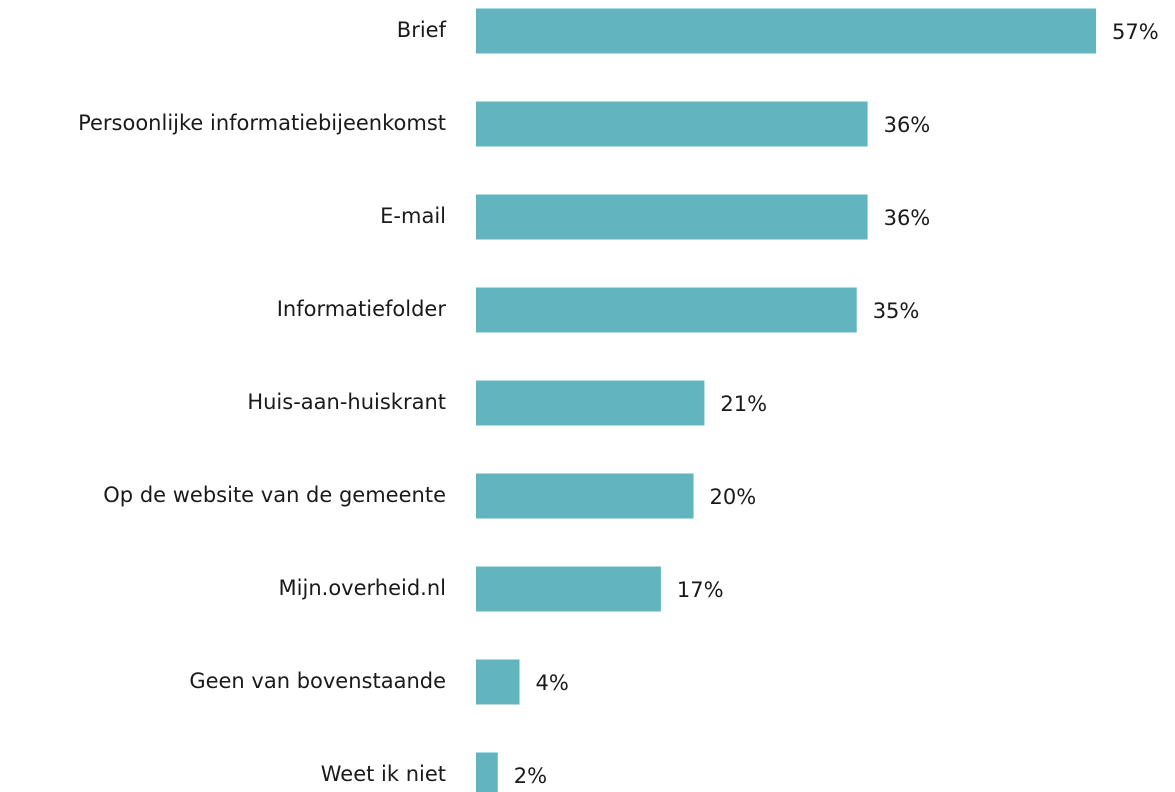 This screenshot has height=792, width=1175. What do you see at coordinates (743, 404) in the screenshot?
I see `value-label: 21%` at bounding box center [743, 404].